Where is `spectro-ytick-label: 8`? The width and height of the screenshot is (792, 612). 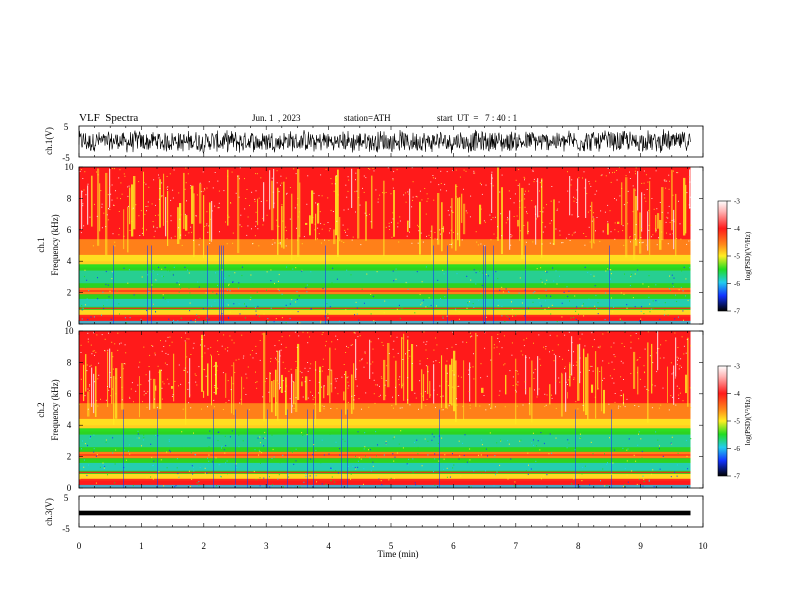 spectro-ytick-label: 8 is located at coordinates (69, 362).